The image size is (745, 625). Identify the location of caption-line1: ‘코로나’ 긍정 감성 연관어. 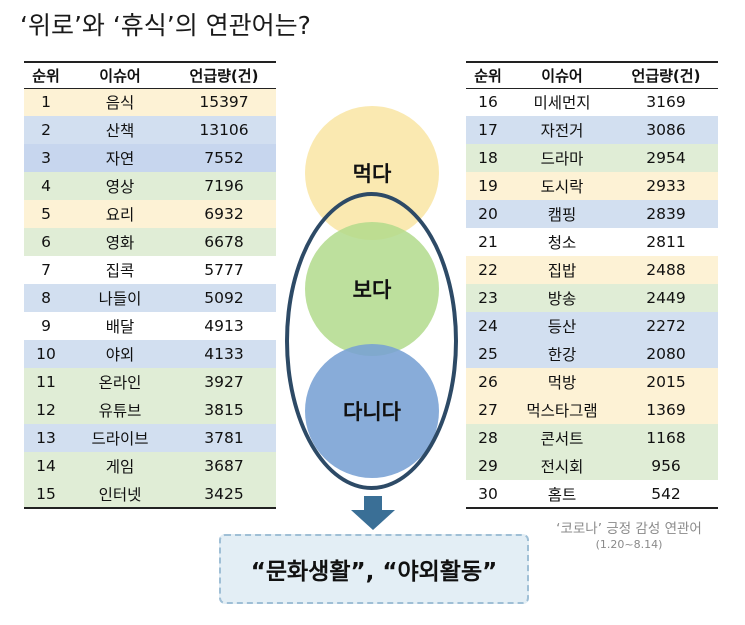
(629, 529).